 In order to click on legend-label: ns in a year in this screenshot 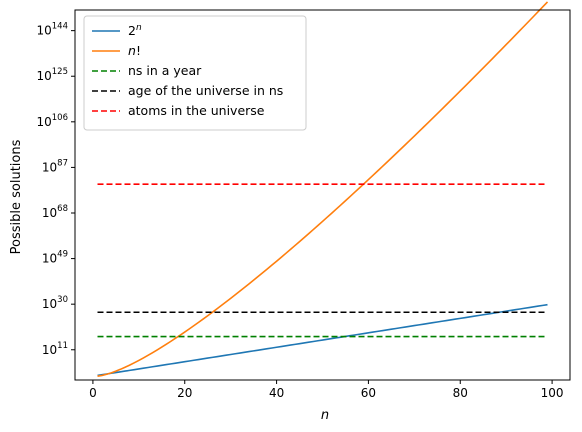, I will do `click(165, 70)`.